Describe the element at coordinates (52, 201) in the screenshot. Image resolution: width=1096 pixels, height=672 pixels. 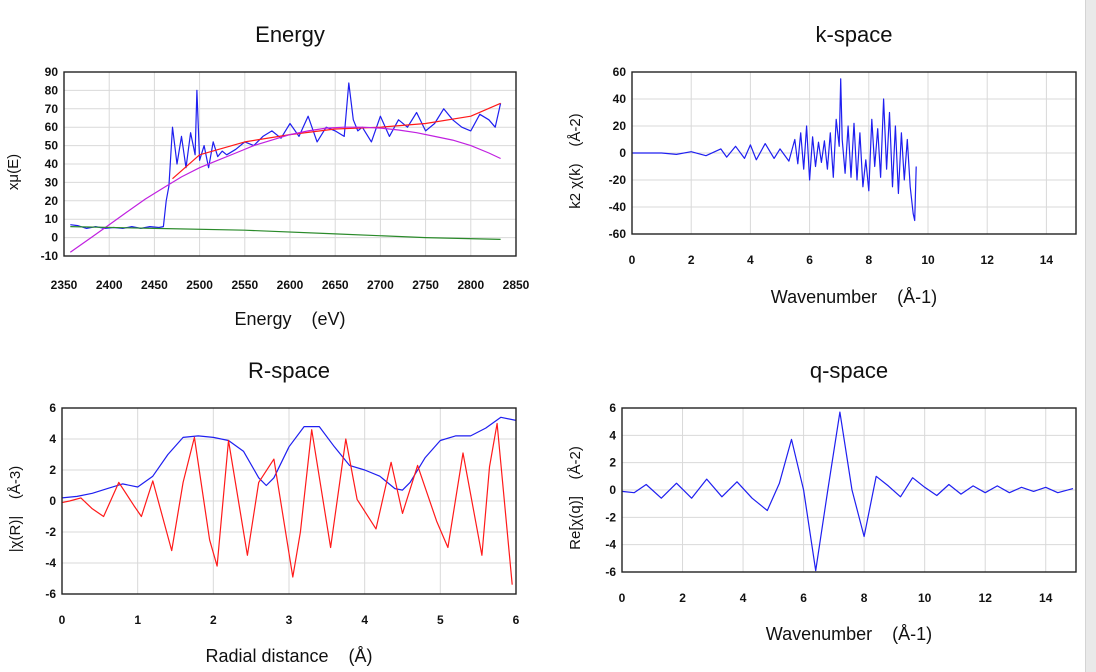
I see `energy-y-tick-label: 20` at that location.